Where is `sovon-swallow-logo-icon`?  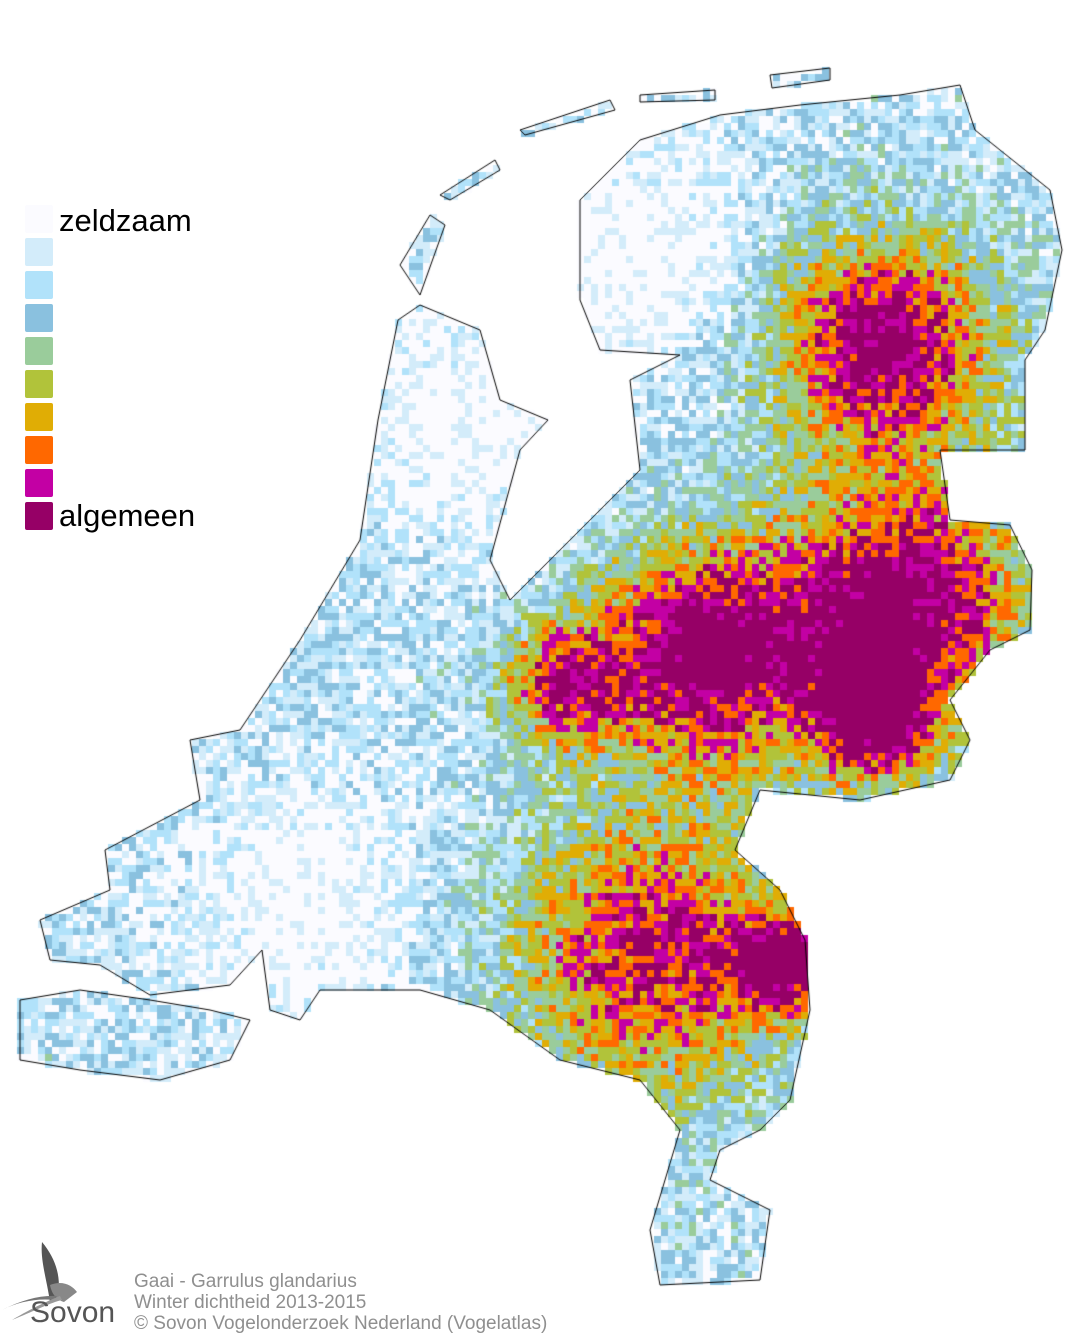
sovon-swallow-logo-icon is located at coordinates (39, 1281).